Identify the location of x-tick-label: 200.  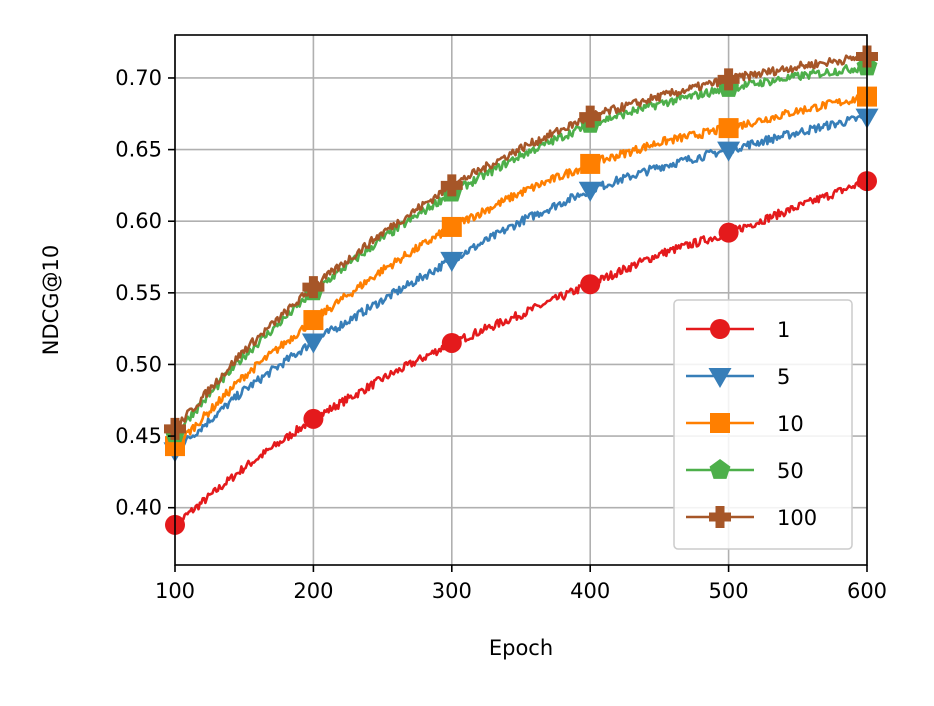
(313, 591).